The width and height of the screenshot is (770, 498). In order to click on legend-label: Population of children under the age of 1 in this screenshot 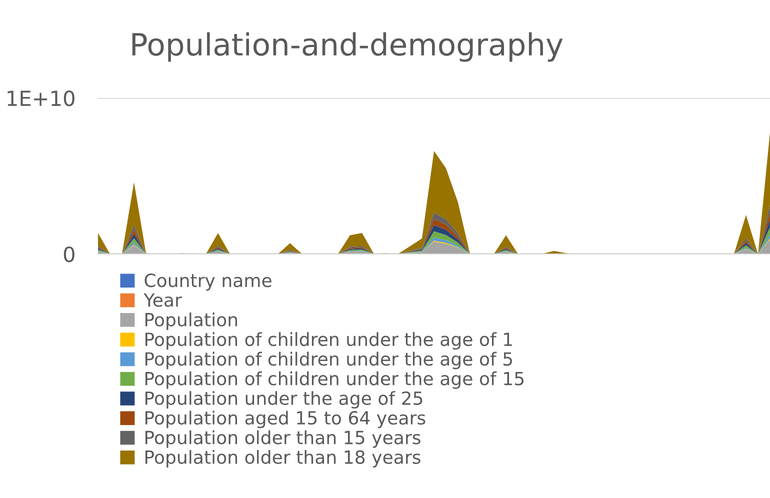, I will do `click(328, 341)`.